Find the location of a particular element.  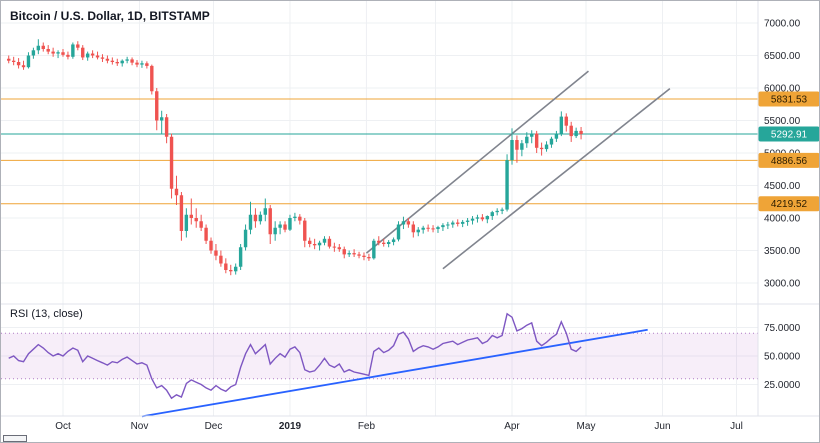

level-badge-label: 5831.53 is located at coordinates (789, 99).